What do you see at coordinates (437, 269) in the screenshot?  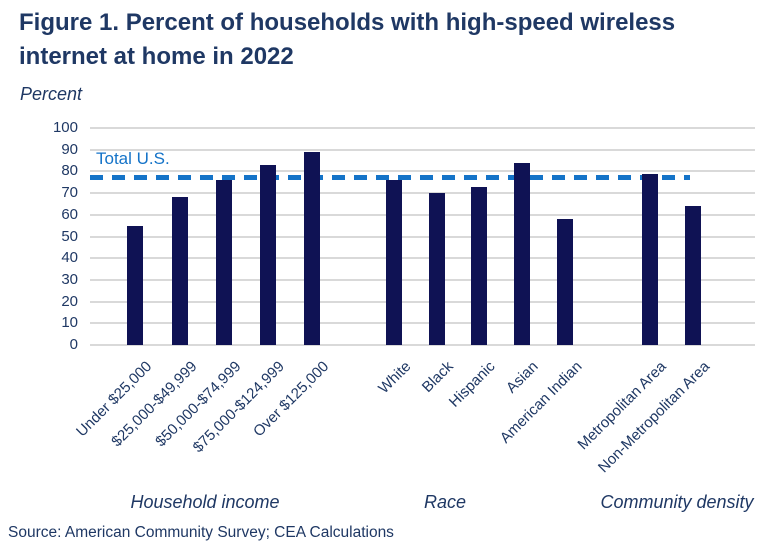 I see `bar-black` at bounding box center [437, 269].